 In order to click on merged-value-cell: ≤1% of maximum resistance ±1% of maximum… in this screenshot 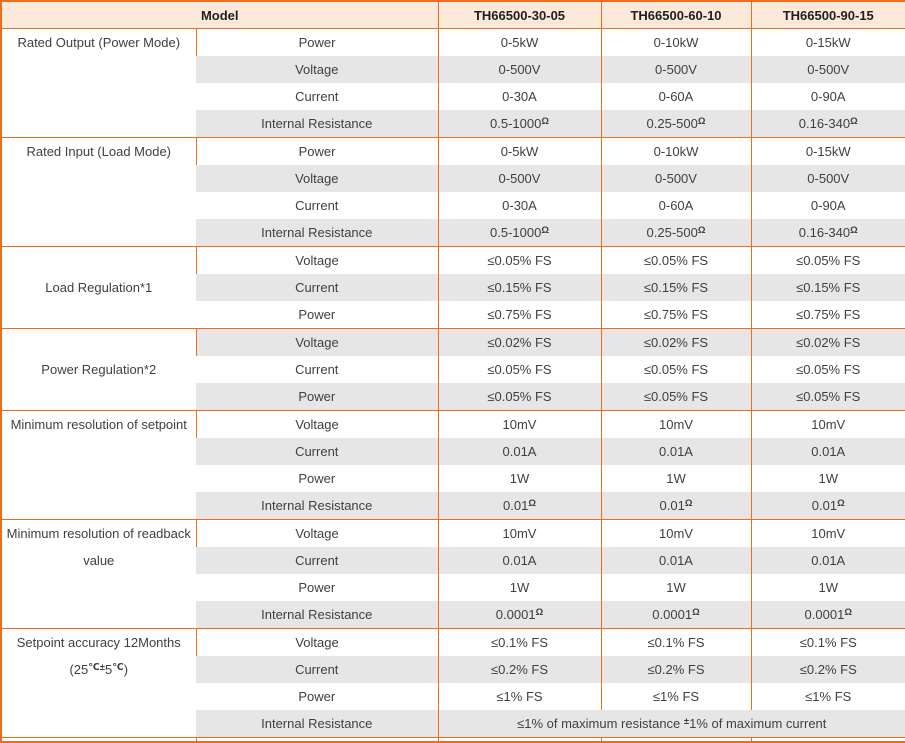, I will do `click(671, 724)`.